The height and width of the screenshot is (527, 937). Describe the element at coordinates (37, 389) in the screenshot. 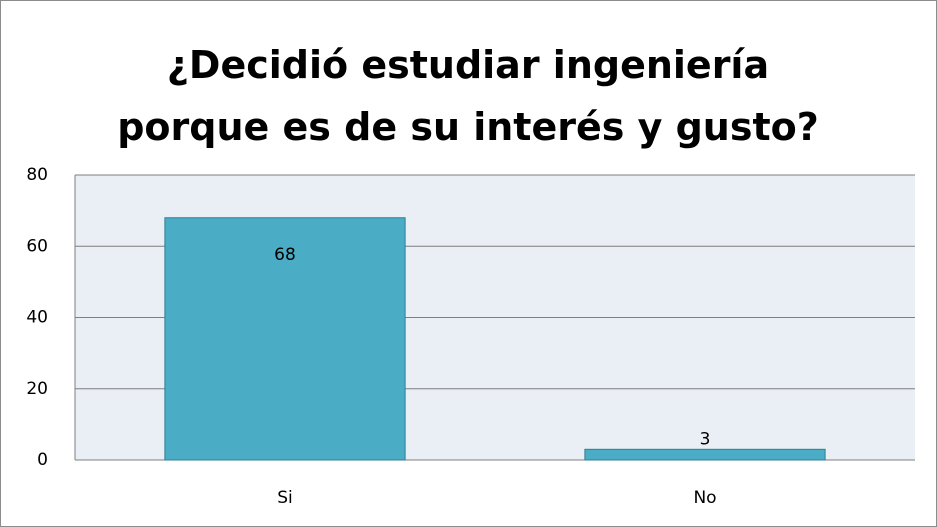

I see `y-tick-label: 20` at that location.